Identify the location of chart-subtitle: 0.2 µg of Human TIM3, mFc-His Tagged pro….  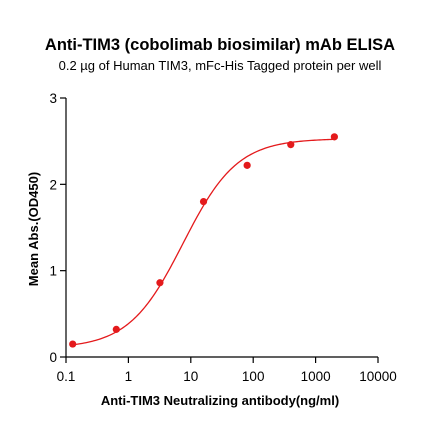
(220, 65).